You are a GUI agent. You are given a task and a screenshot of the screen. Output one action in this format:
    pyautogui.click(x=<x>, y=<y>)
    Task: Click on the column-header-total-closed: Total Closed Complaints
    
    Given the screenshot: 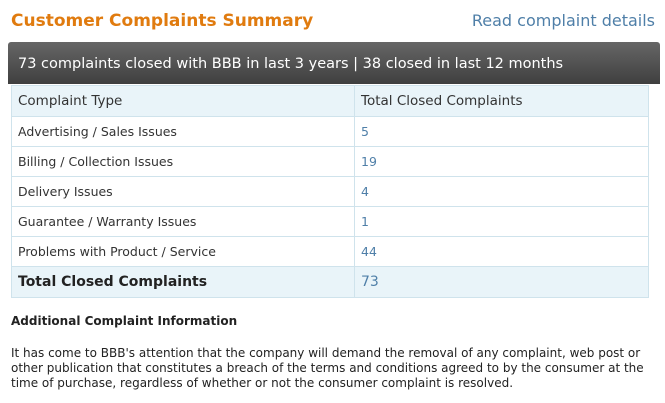 What is the action you would take?
    pyautogui.click(x=501, y=101)
    